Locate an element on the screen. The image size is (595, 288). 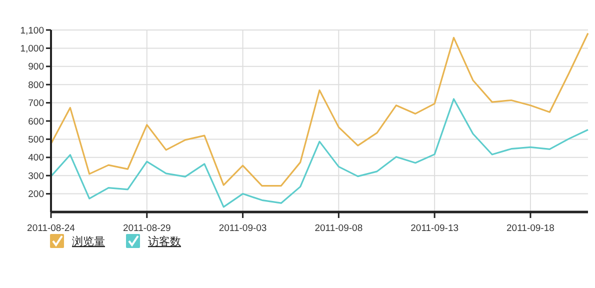
y-tick-label: 700 is located at coordinates (36, 104).